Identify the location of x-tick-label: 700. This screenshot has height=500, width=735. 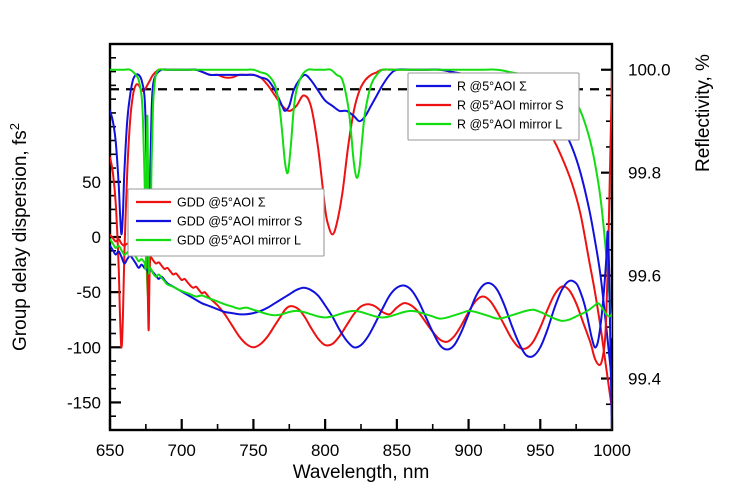
(182, 450).